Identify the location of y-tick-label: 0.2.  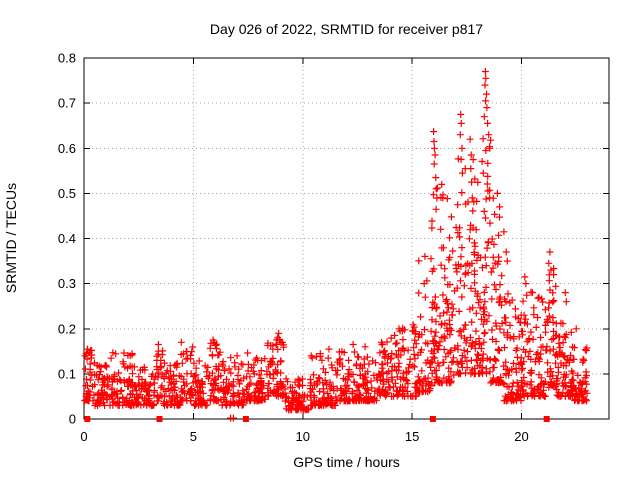
(67, 328).